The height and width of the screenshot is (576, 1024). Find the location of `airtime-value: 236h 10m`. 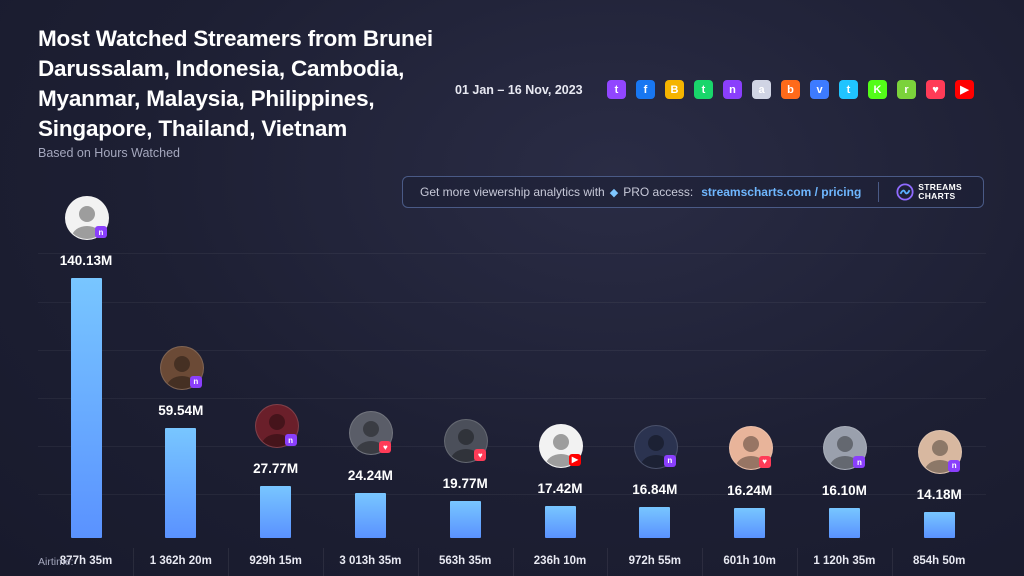

airtime-value: 236h 10m is located at coordinates (560, 561).